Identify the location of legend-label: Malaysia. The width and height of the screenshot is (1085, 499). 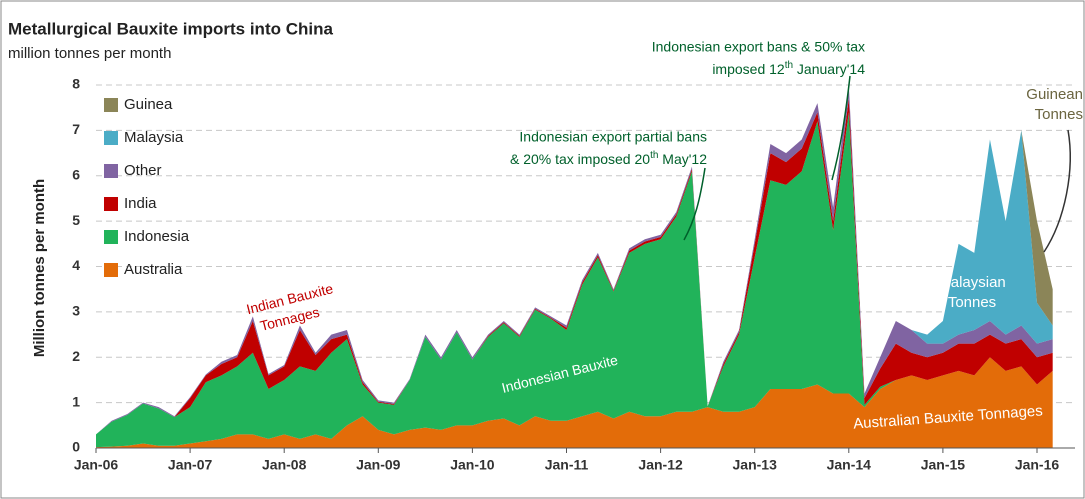
(154, 137).